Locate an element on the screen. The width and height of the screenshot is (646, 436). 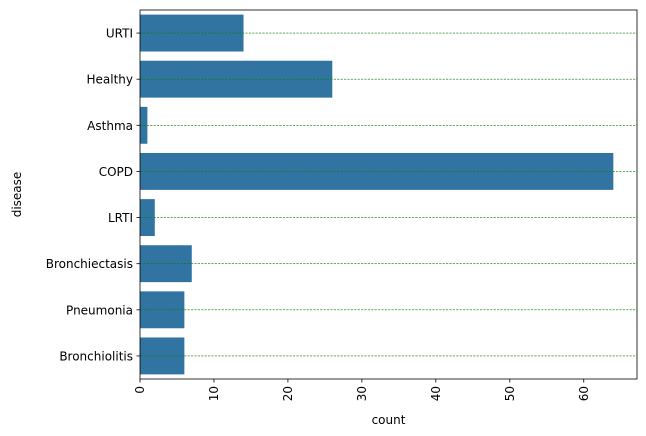
y-tick-label: LRTI is located at coordinates (120, 218).